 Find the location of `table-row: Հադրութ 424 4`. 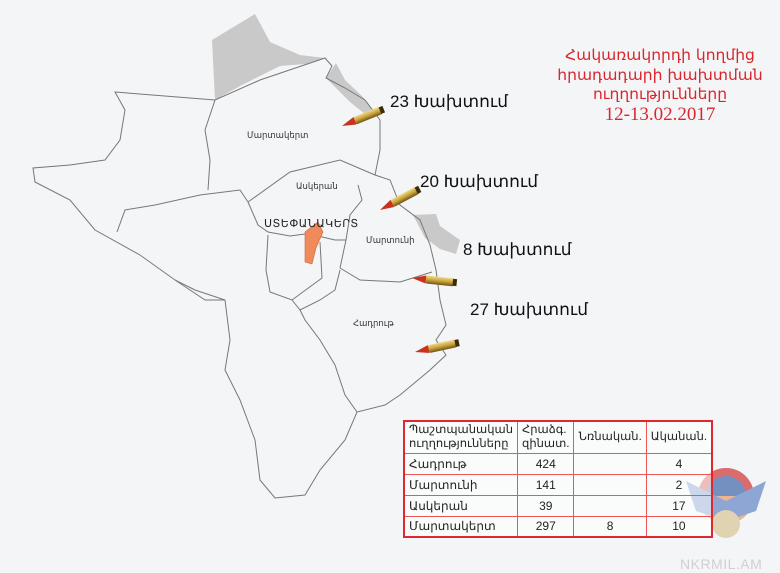

table-row: Հադրութ 424 4 is located at coordinates (558, 463).